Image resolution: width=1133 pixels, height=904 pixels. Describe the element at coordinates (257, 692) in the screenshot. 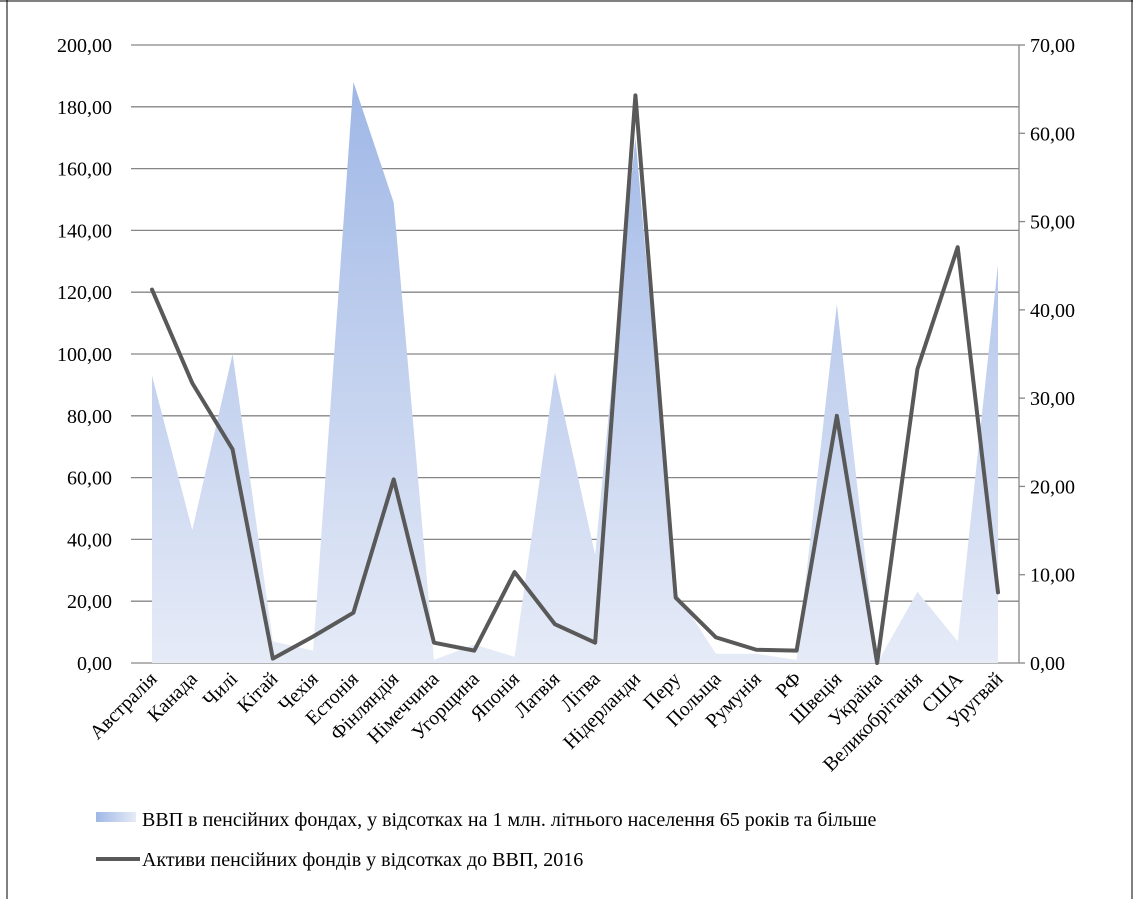

I see `x-tick-label: Кітай` at that location.